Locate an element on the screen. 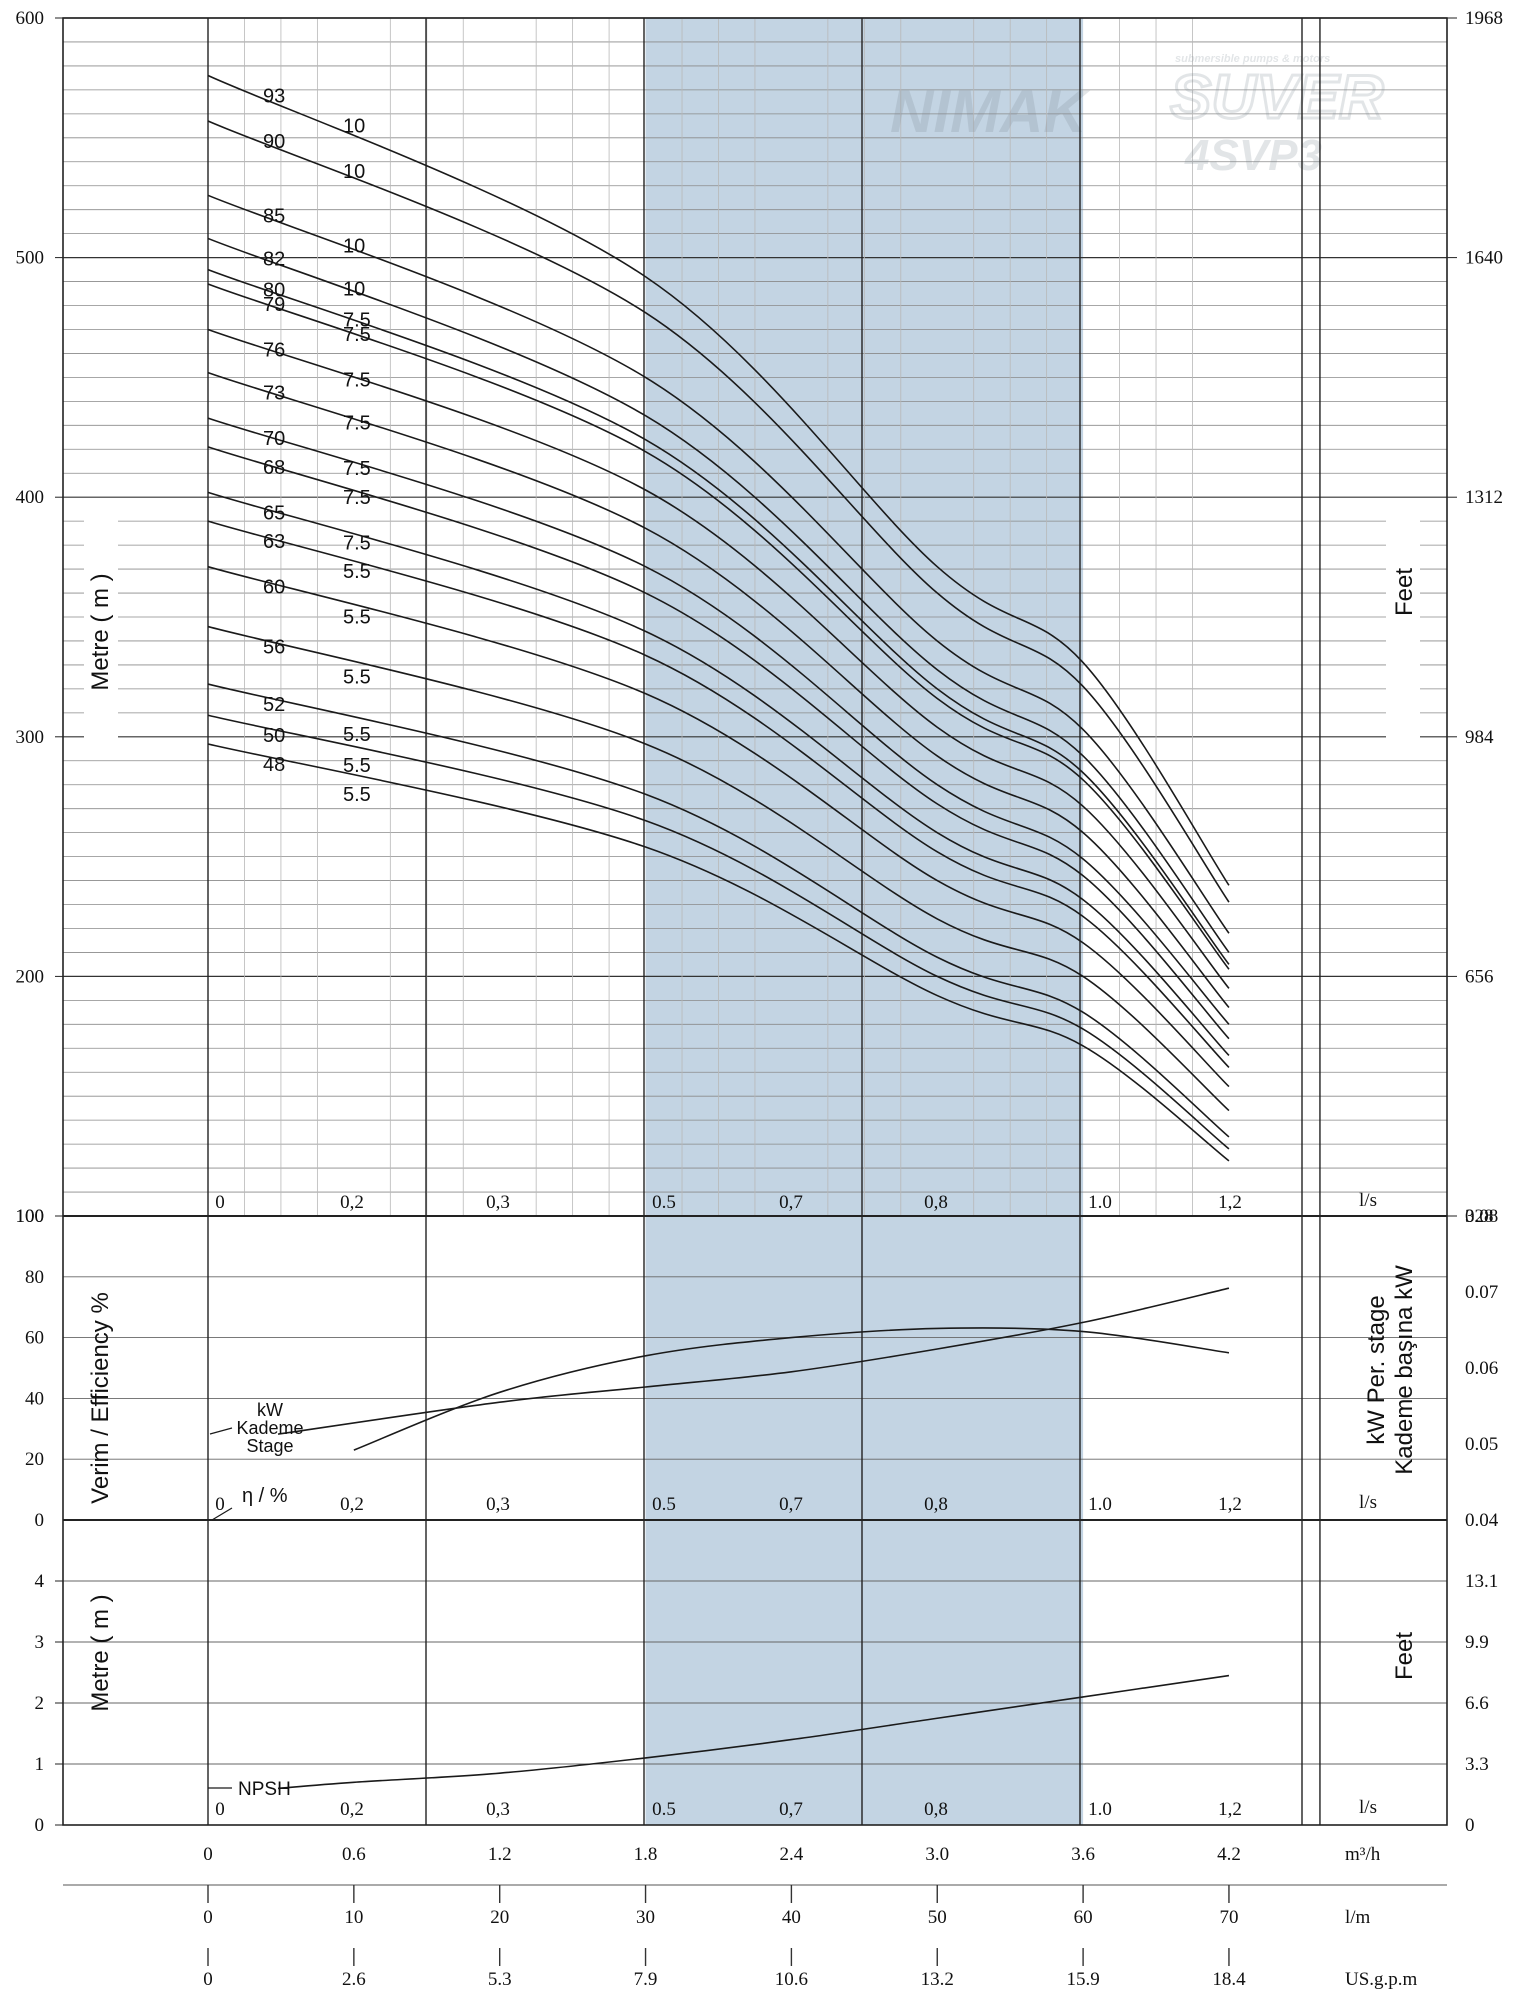 The image size is (1519, 1993). npsh-ytick-right: 6.6 is located at coordinates (1477, 1703).